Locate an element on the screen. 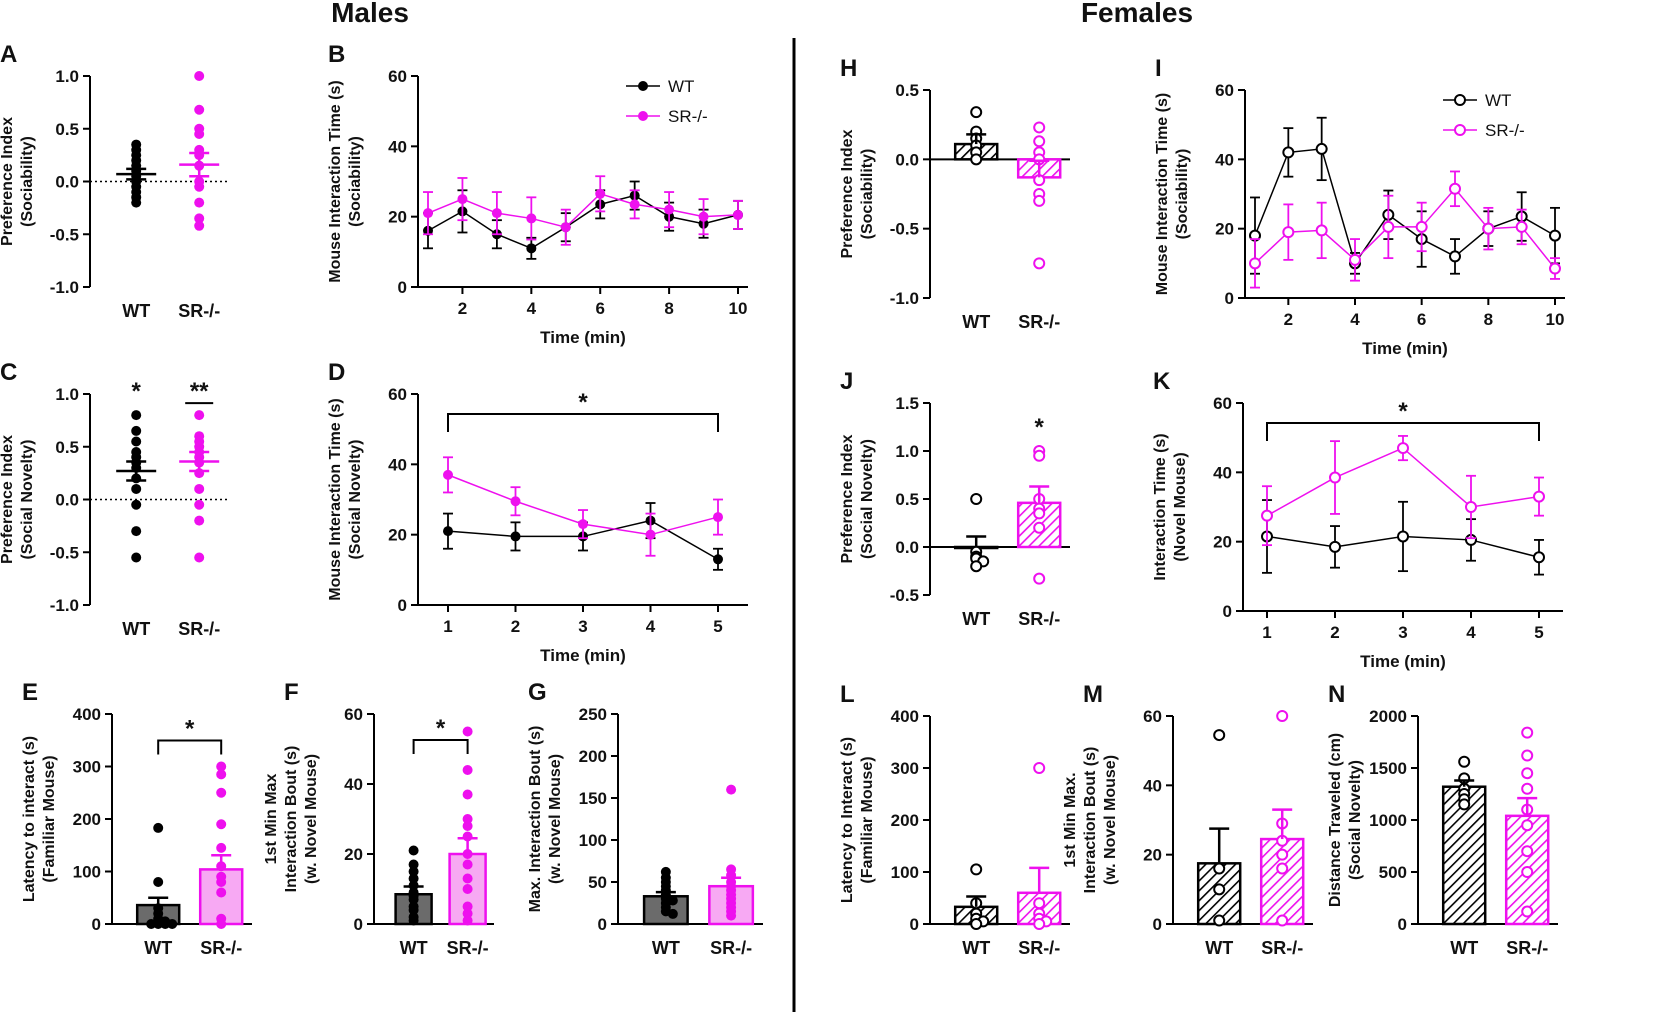 The height and width of the screenshot is (1018, 1666). y-tick-label: -1.0 is located at coordinates (904, 298).